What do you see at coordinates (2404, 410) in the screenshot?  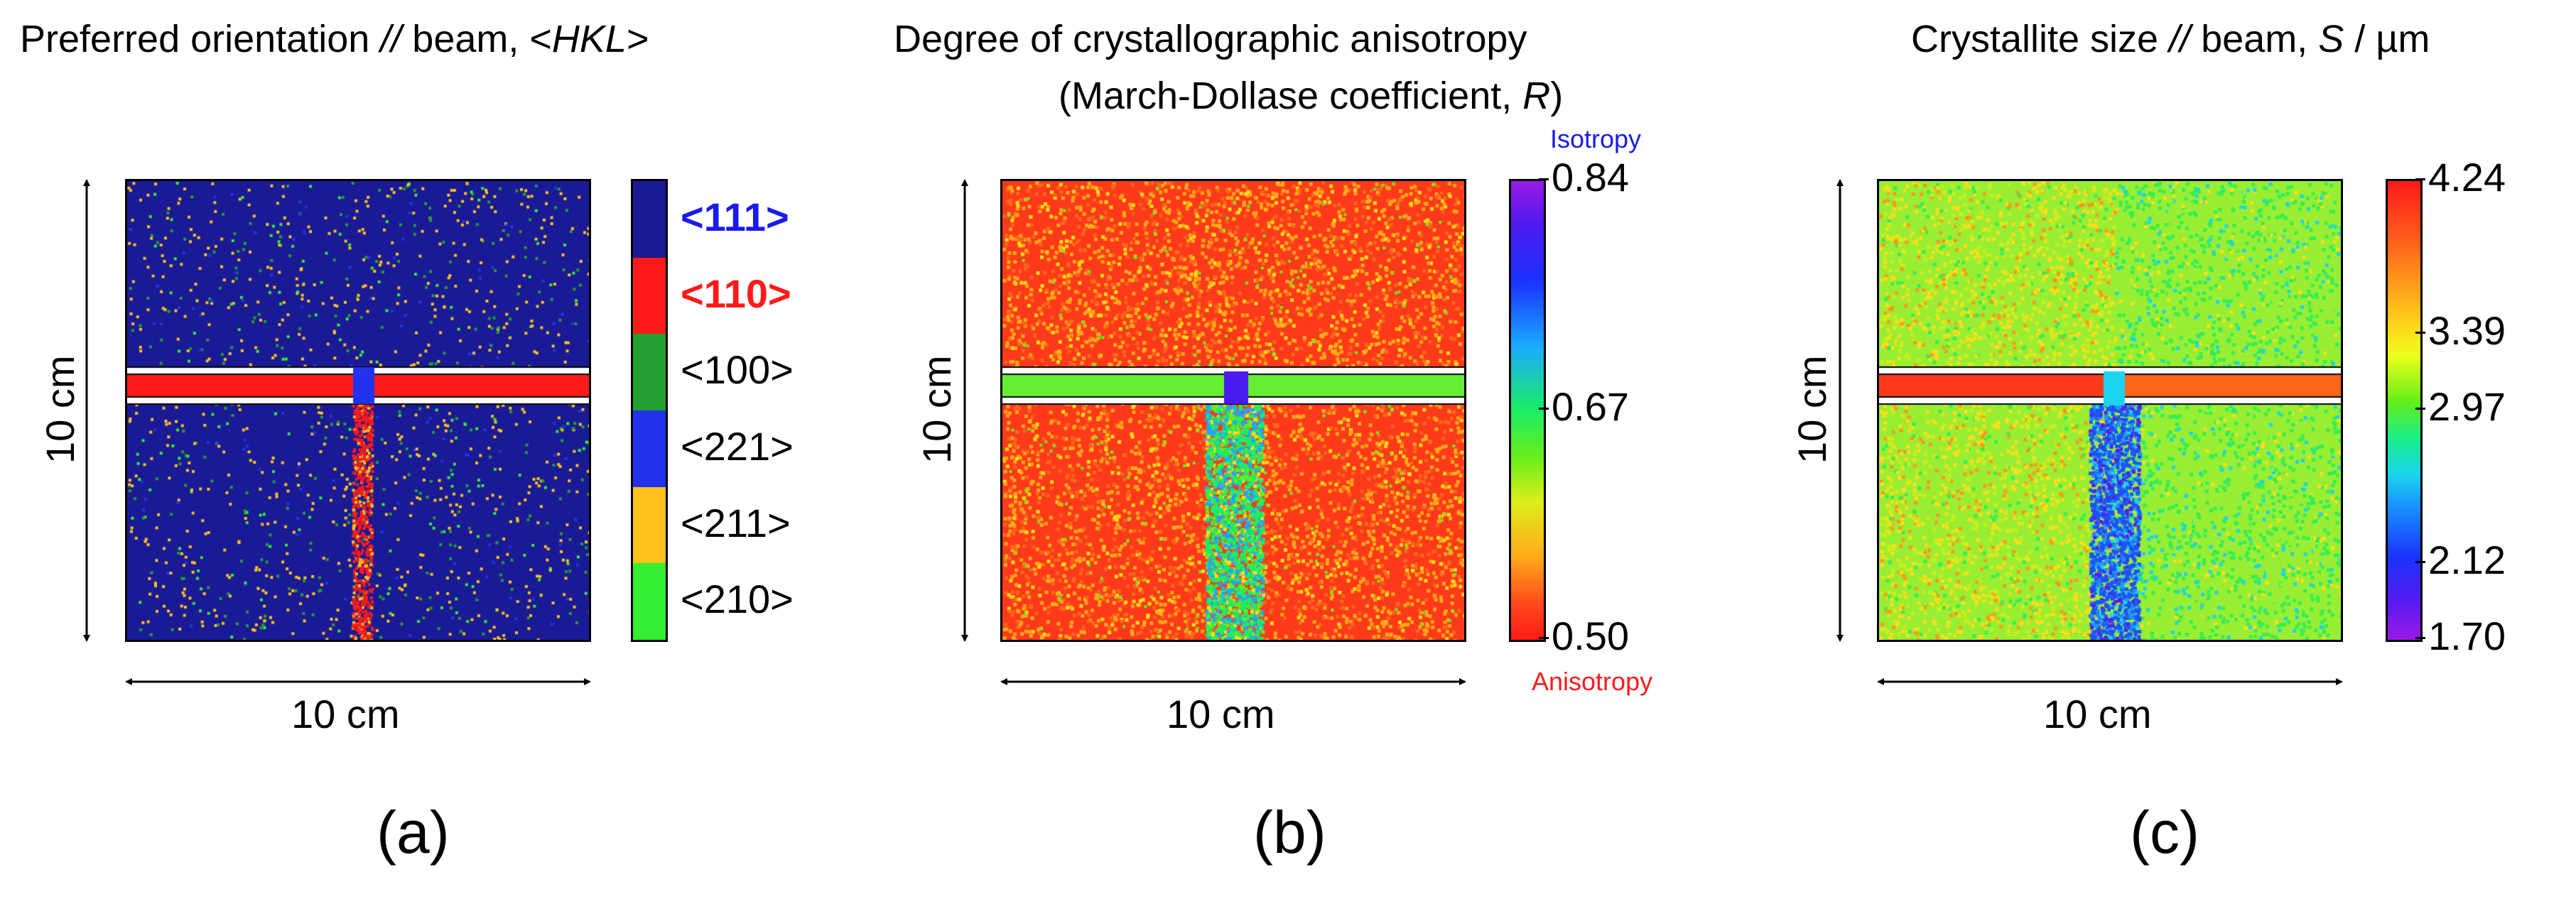 I see `panel-c-colorbar` at bounding box center [2404, 410].